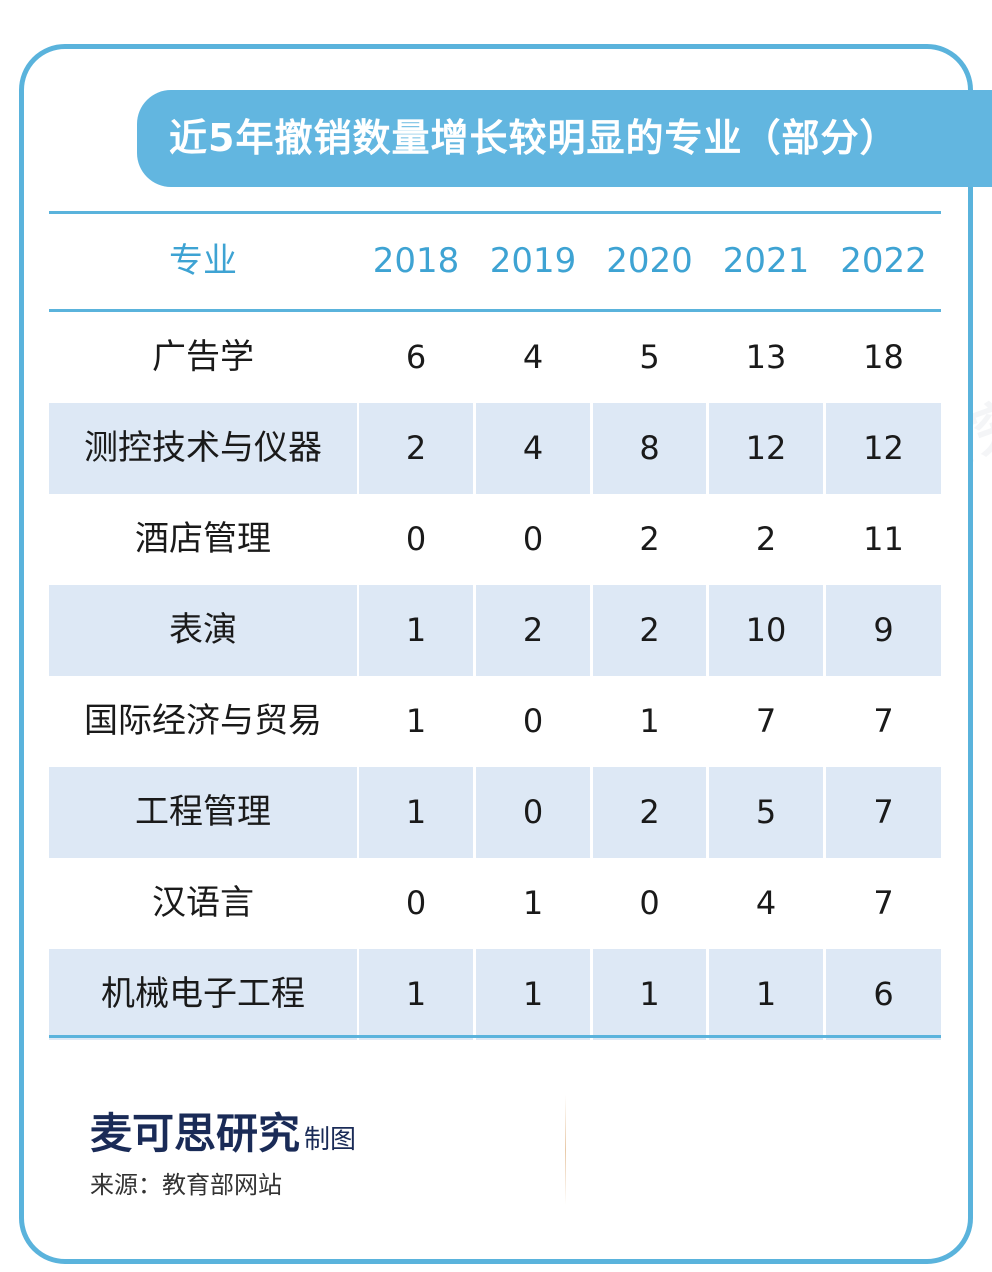 This screenshot has width=992, height=1272. I want to click on brand-suffix: 制图, so click(330, 1140).